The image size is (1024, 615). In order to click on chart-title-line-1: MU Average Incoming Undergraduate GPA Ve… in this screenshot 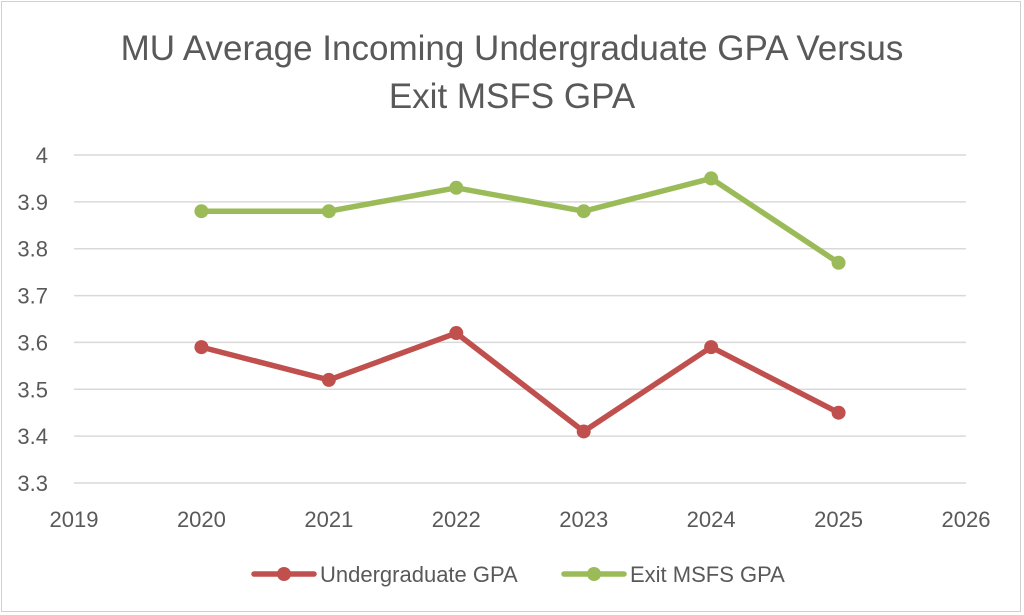, I will do `click(512, 48)`.